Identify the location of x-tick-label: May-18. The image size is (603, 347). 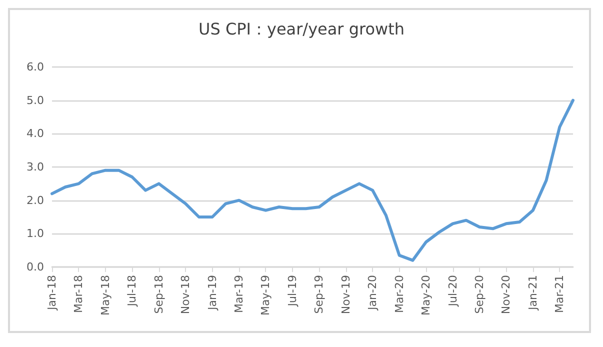
(105, 295).